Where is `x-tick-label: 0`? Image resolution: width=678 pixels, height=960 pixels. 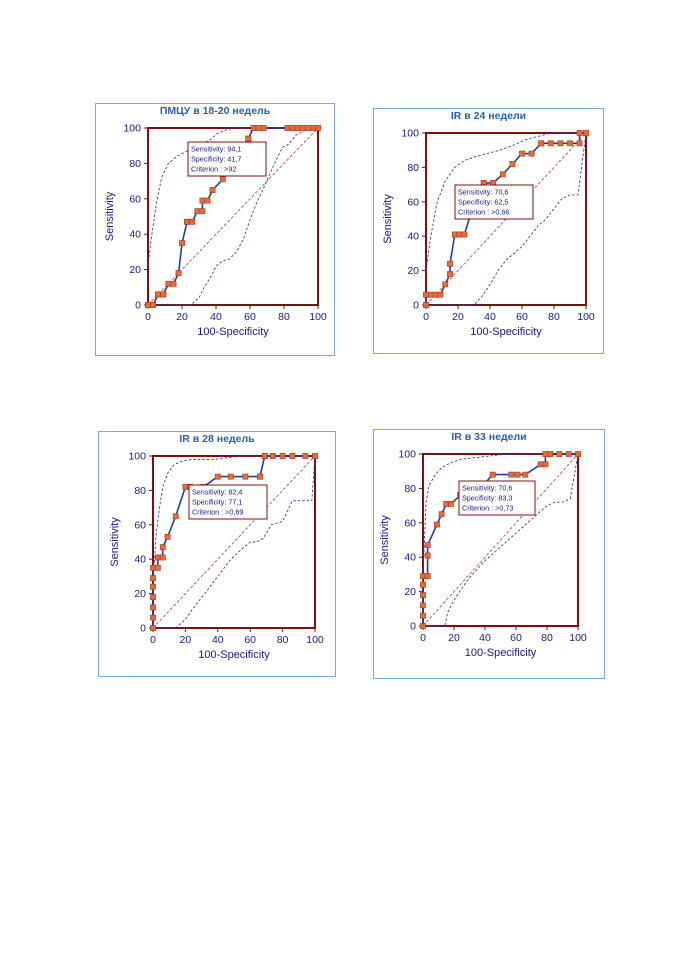 x-tick-label: 0 is located at coordinates (153, 640).